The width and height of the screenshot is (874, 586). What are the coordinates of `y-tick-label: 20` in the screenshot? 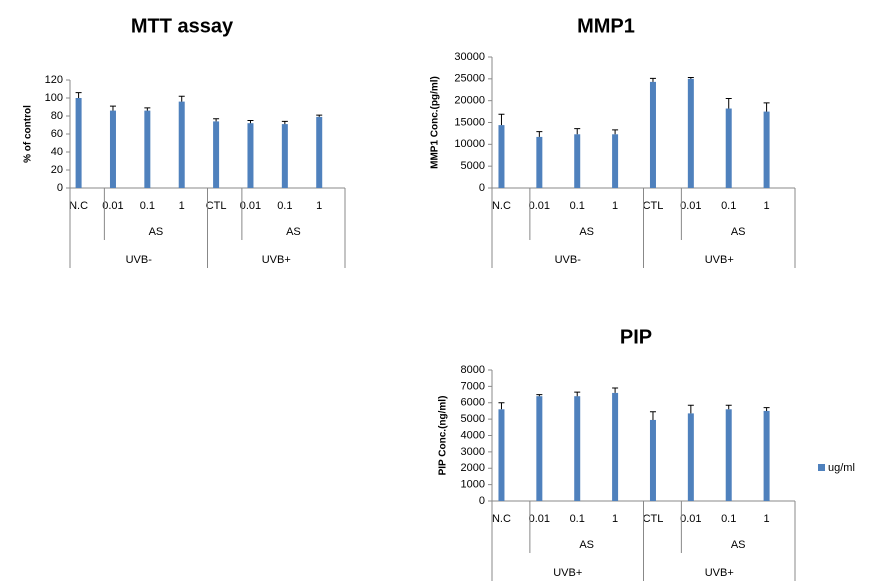 It's located at (57, 170).